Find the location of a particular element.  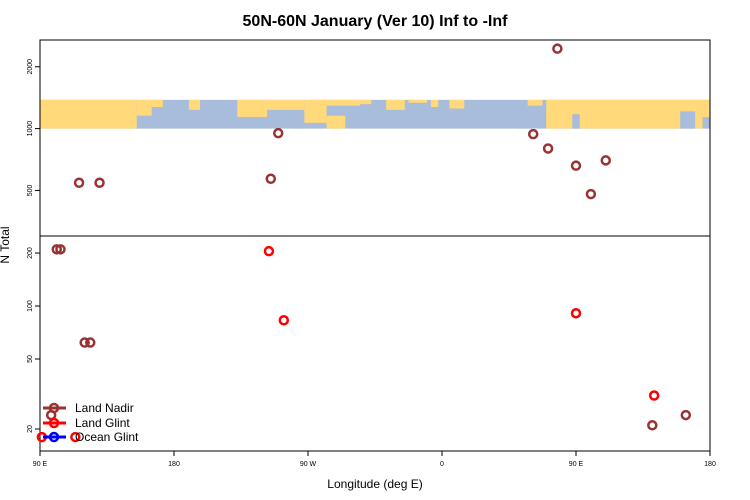

map-land is located at coordinates (375, 114).